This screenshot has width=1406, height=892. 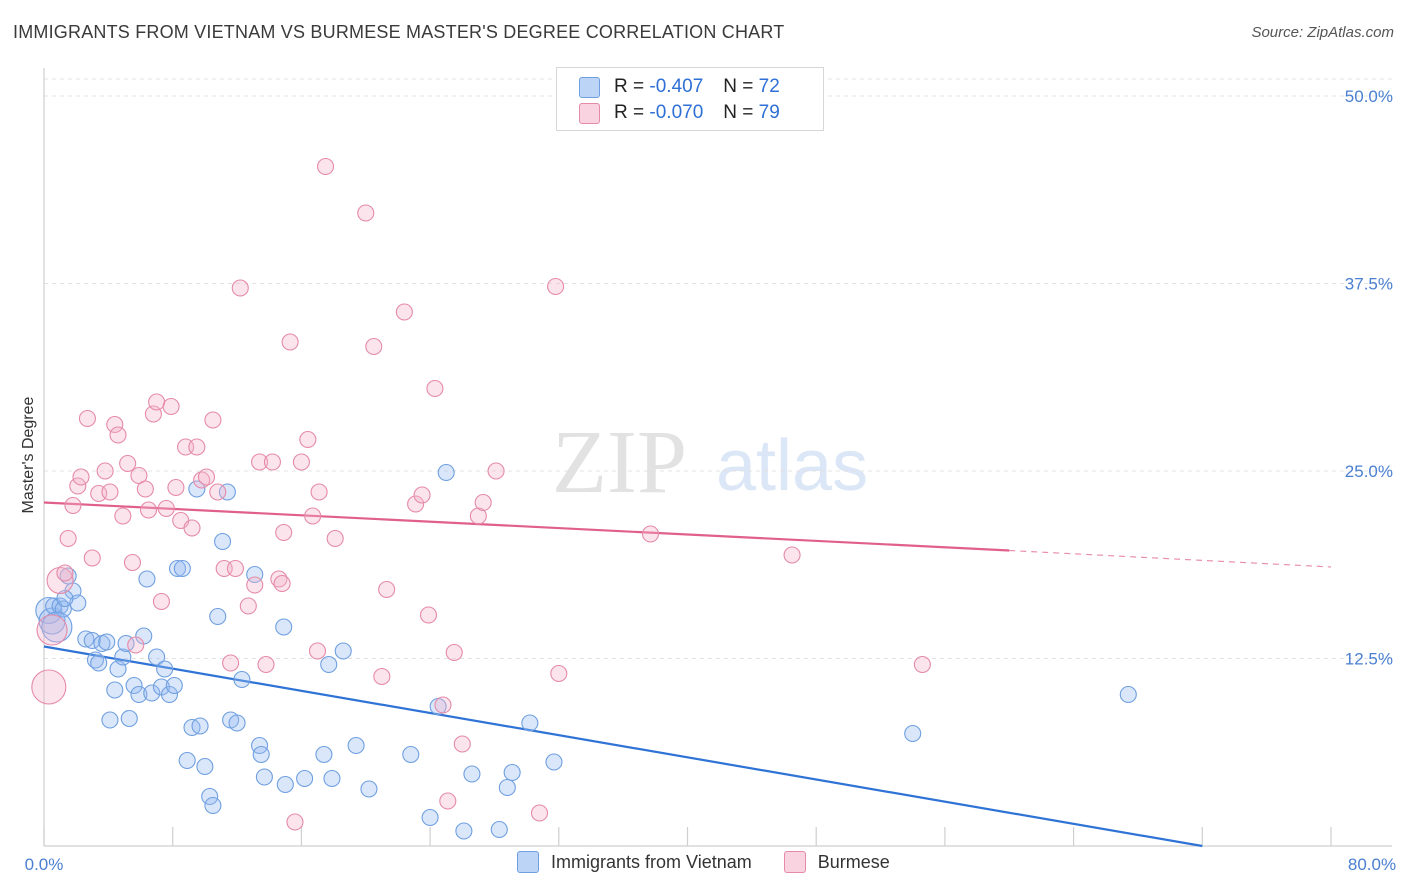 What do you see at coordinates (1369, 378) in the screenshot?
I see `y-tick-labels: 12.5% 25.0% 37.5% 50.0%` at bounding box center [1369, 378].